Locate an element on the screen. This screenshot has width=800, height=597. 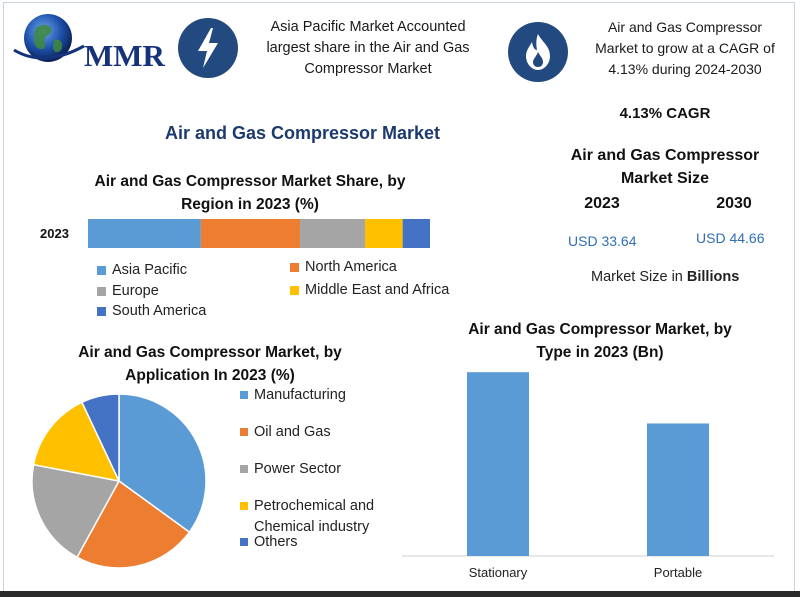
value-2023: USD 33.64 is located at coordinates (602, 241).